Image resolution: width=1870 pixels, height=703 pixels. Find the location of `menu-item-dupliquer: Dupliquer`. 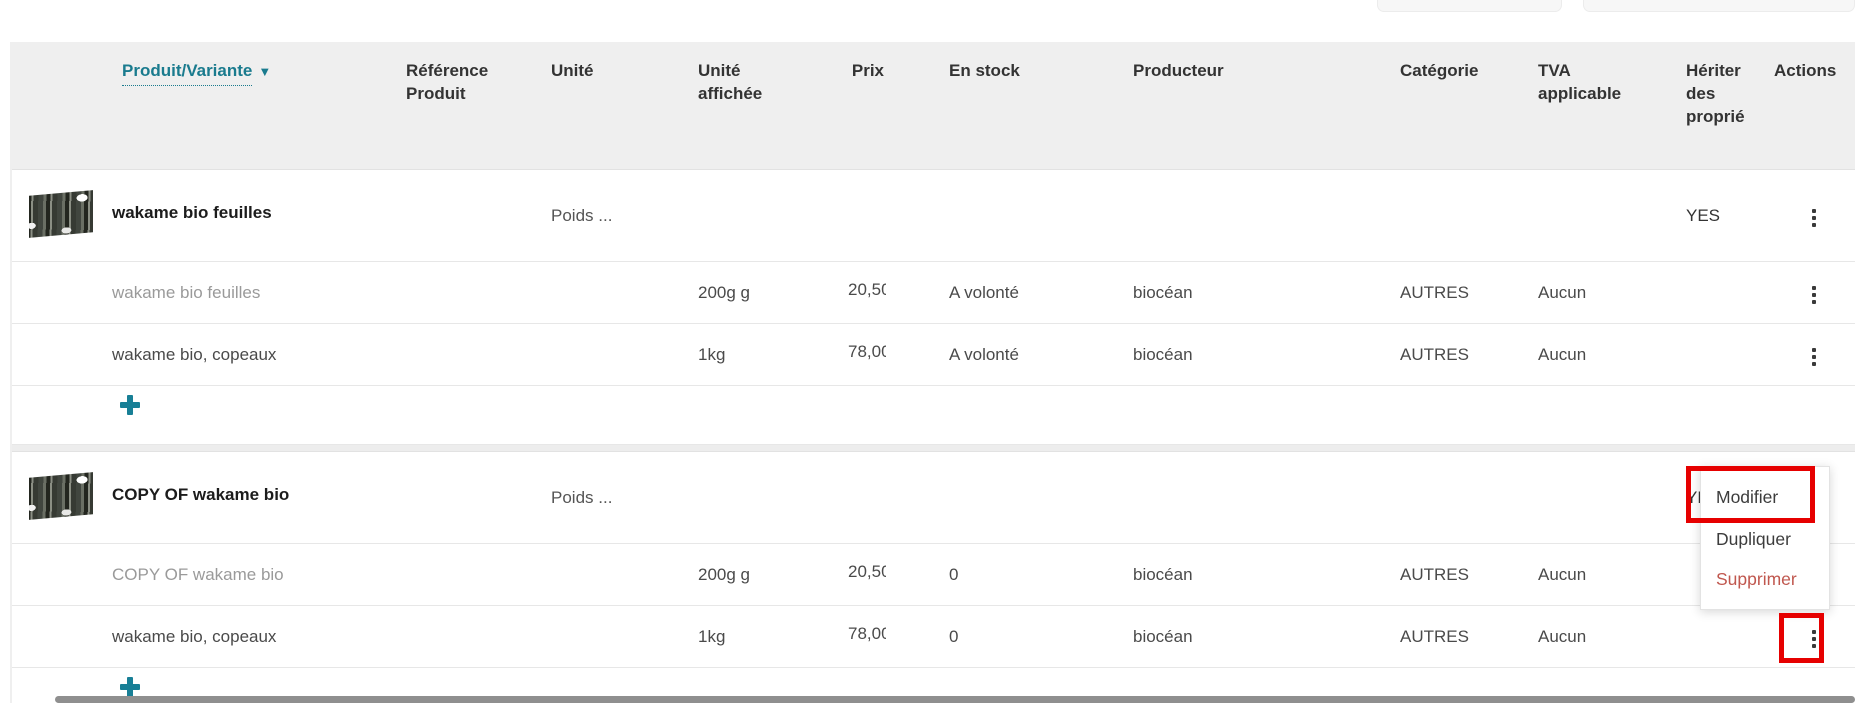

menu-item-dupliquer: Dupliquer is located at coordinates (1753, 539).